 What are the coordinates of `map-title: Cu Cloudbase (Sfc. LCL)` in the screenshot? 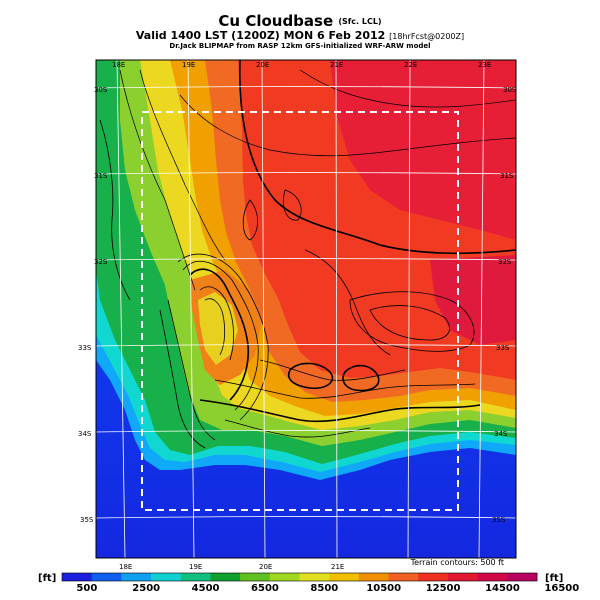 It's located at (300, 21).